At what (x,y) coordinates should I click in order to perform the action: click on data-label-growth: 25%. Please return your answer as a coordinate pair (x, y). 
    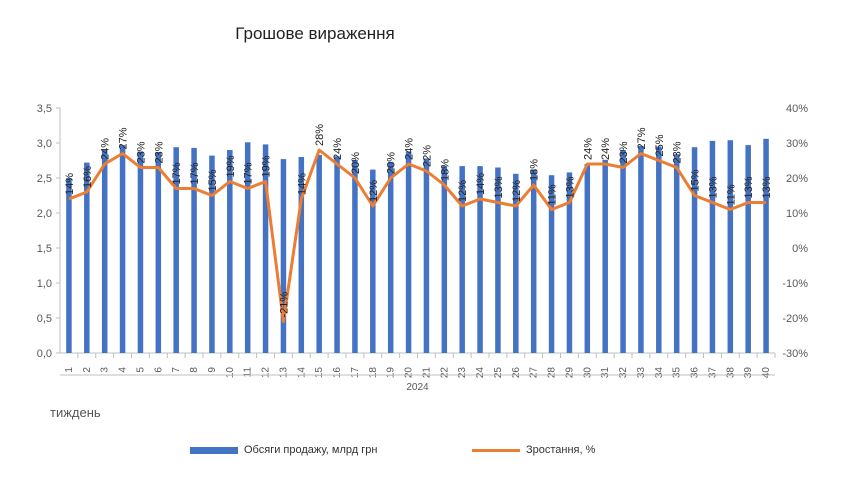
    Looking at the image, I should click on (660, 145).